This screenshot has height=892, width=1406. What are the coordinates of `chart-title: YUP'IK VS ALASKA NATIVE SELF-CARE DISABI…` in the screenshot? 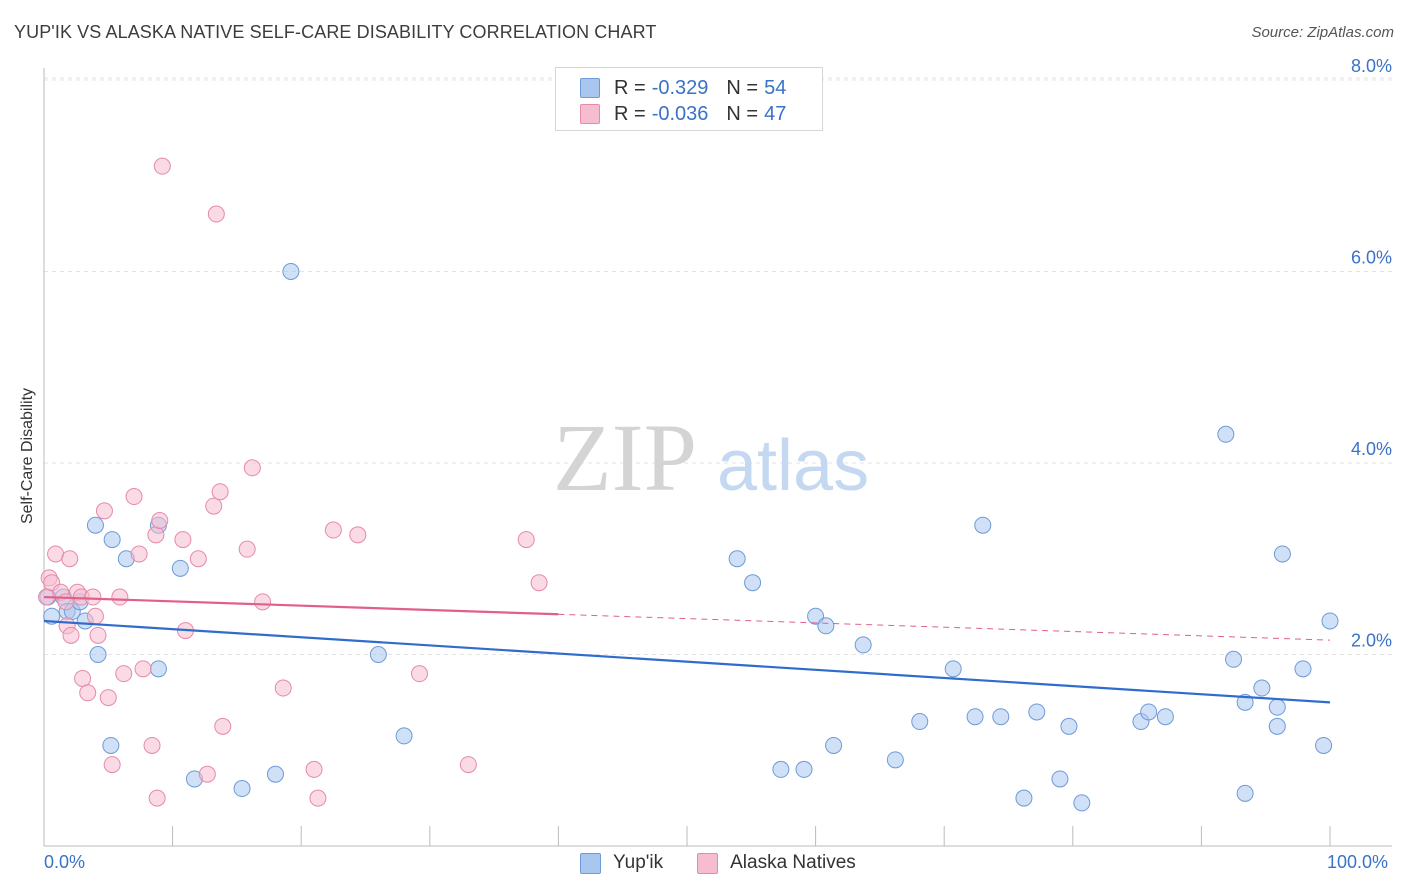 It's located at (335, 32).